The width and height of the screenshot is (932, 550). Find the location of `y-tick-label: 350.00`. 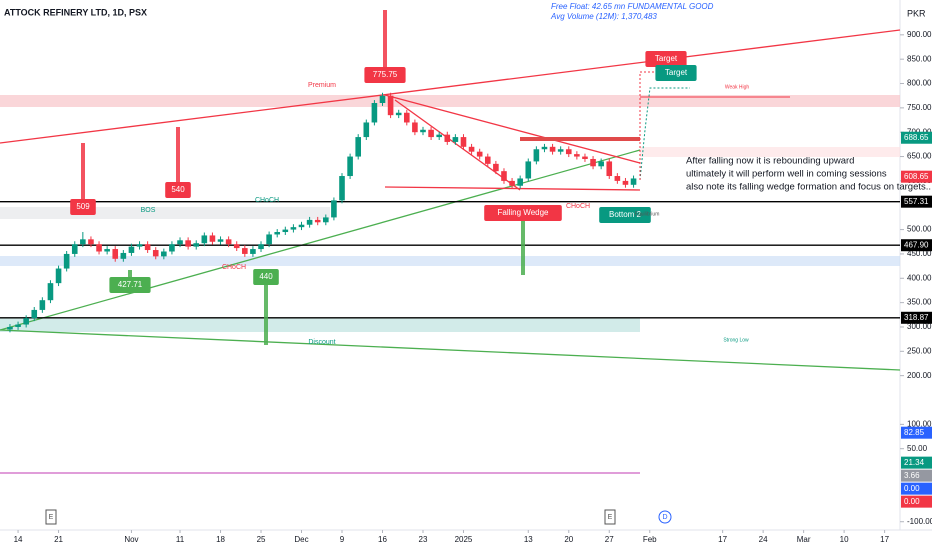

y-tick-label: 350.00 is located at coordinates (919, 302).